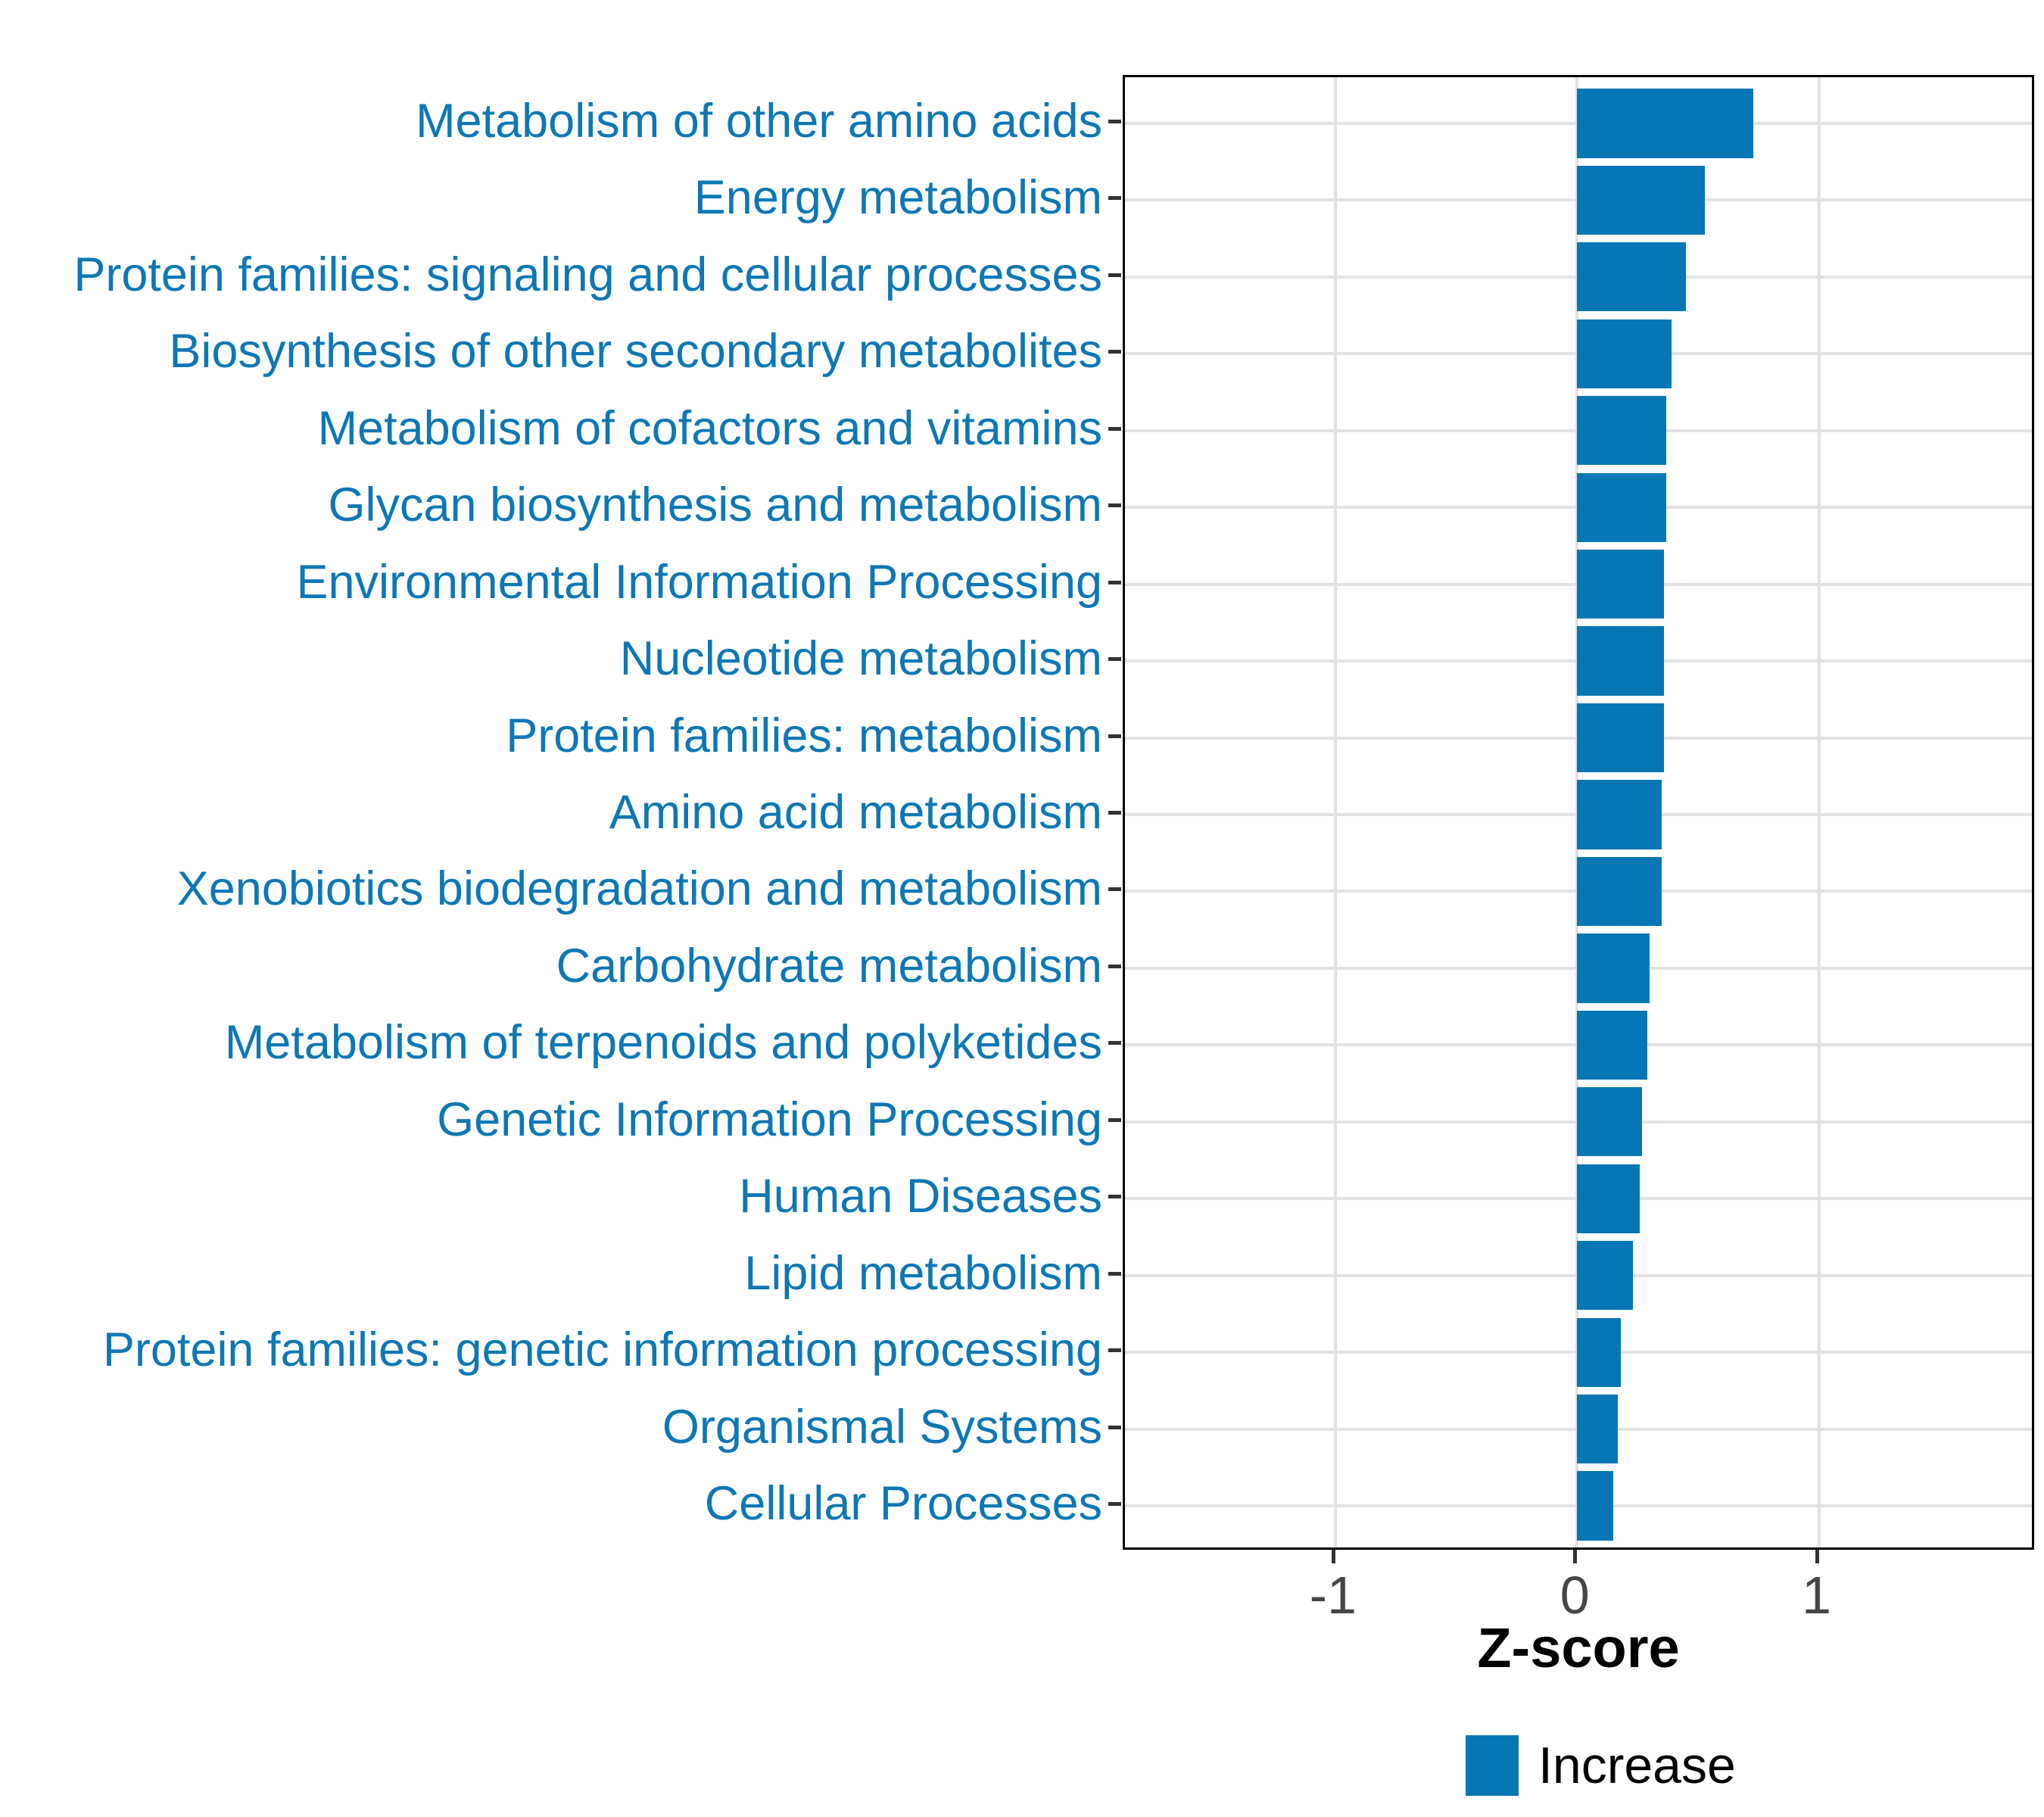 This screenshot has width=2044, height=1817. Describe the element at coordinates (855, 812) in the screenshot. I see `y-axis-label: Amino acid metabolism` at that location.